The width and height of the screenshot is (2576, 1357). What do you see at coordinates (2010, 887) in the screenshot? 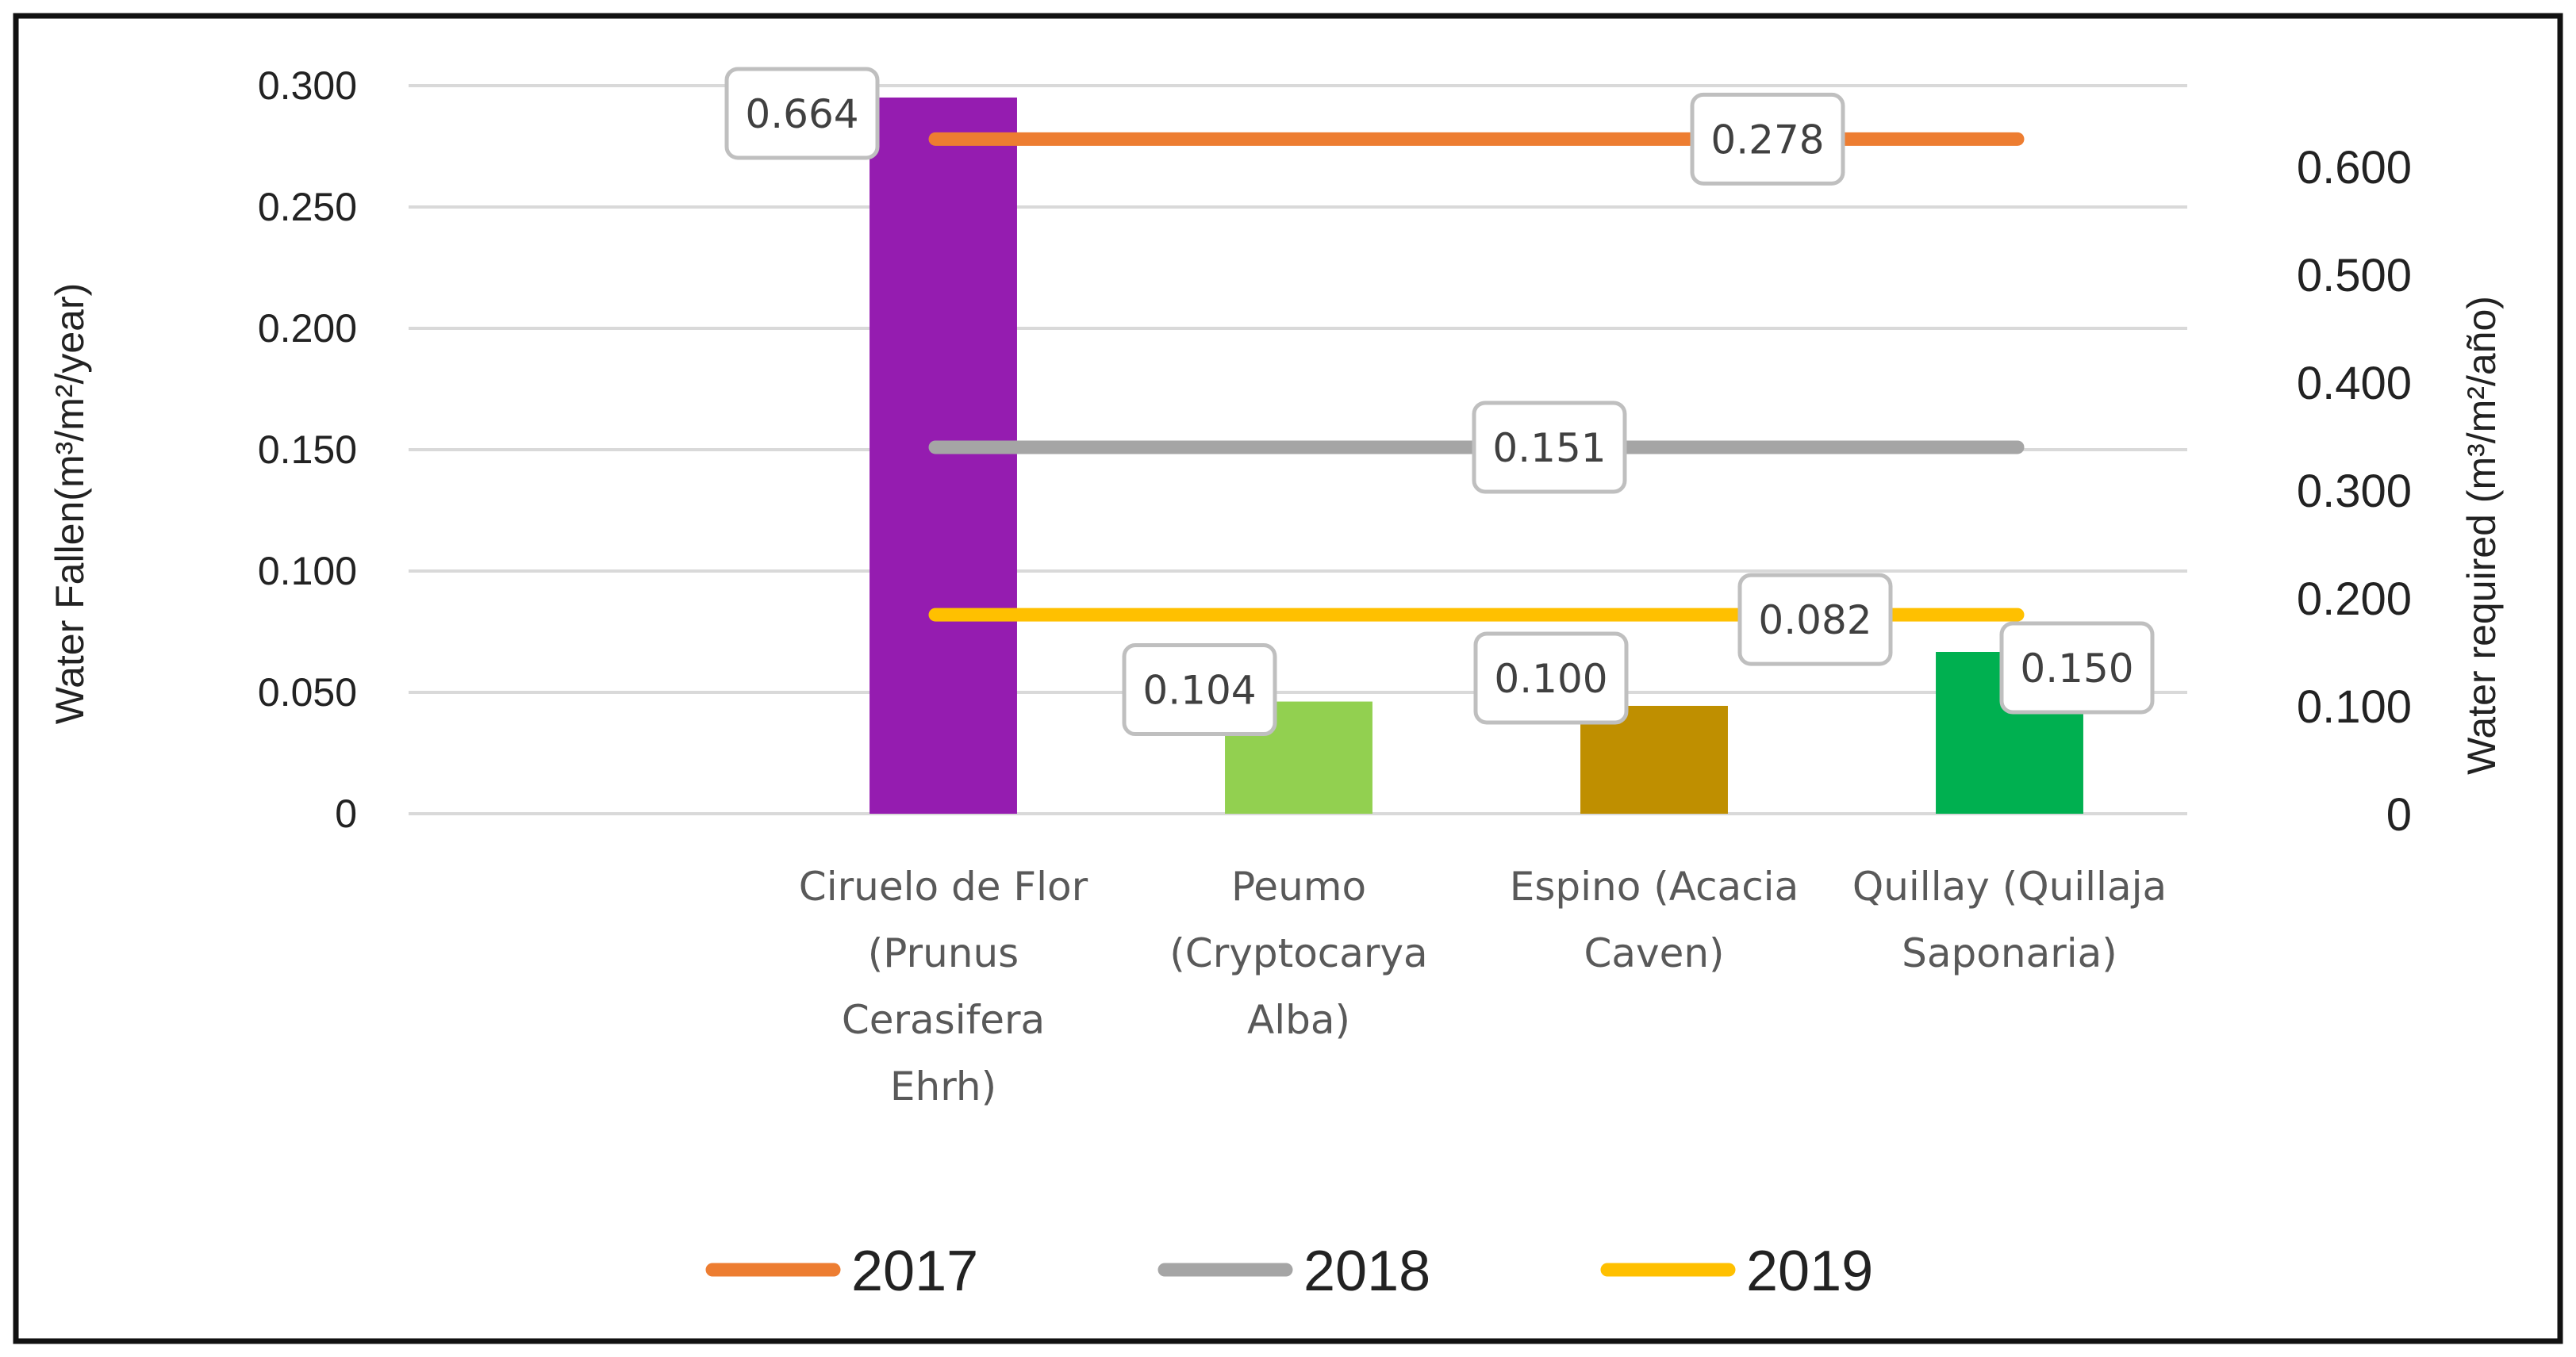
I see `category-label: Quillay (Quillaja` at bounding box center [2010, 887].